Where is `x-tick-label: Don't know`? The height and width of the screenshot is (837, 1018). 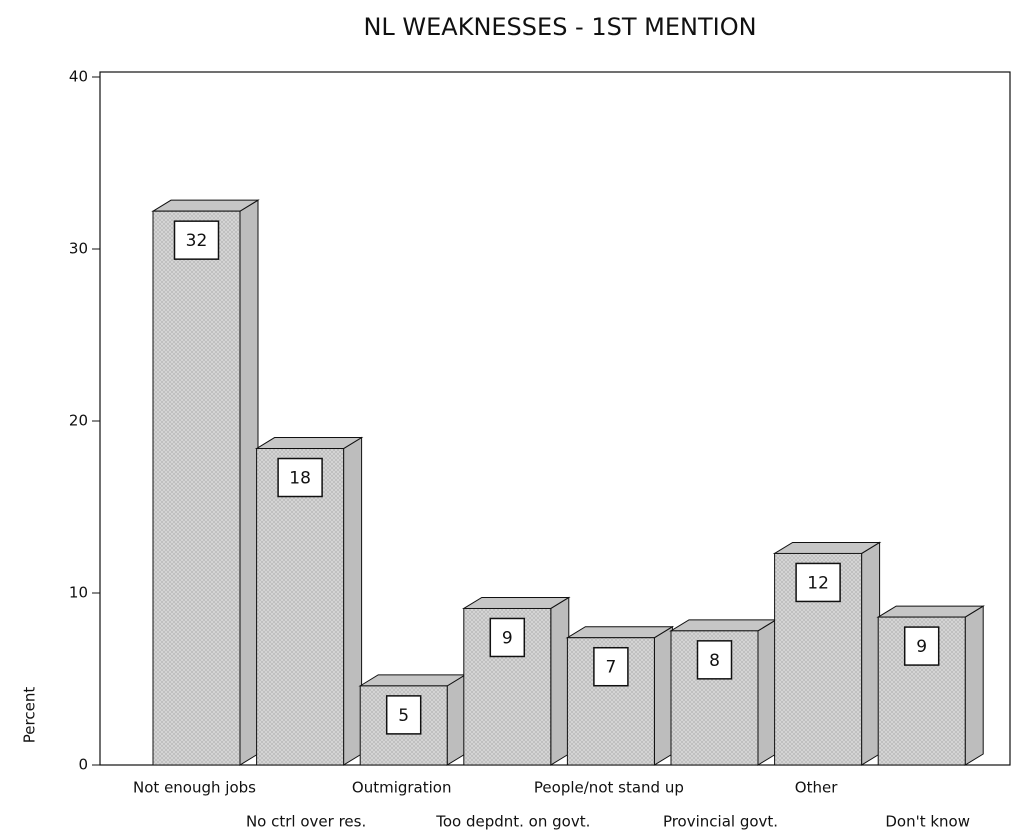 x-tick-label: Don't know is located at coordinates (927, 822).